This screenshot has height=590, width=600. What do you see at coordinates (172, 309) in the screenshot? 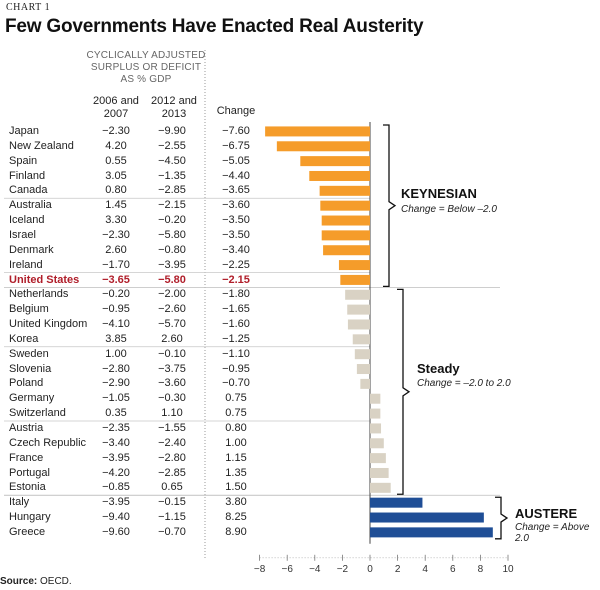
I see `value-2012-2013: −2.60` at bounding box center [172, 309].